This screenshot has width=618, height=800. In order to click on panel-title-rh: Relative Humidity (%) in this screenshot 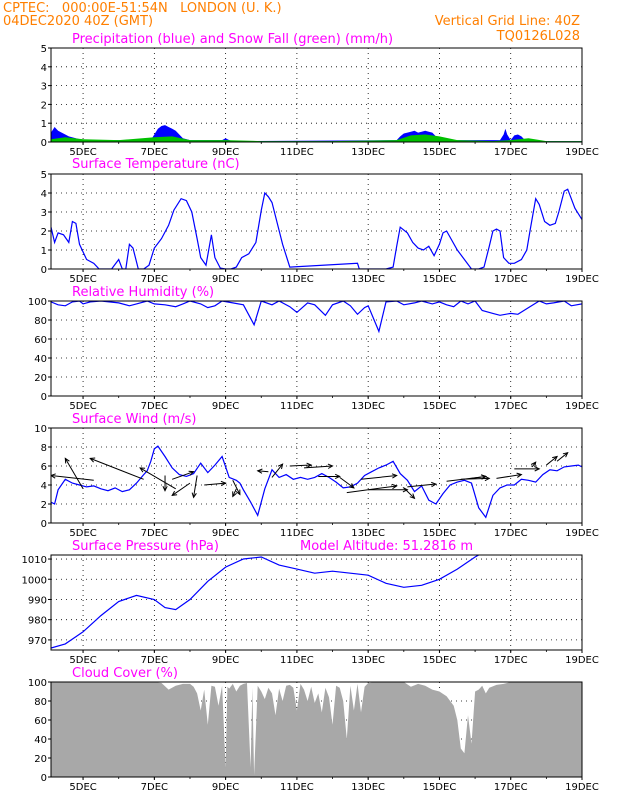, I will do `click(143, 292)`.